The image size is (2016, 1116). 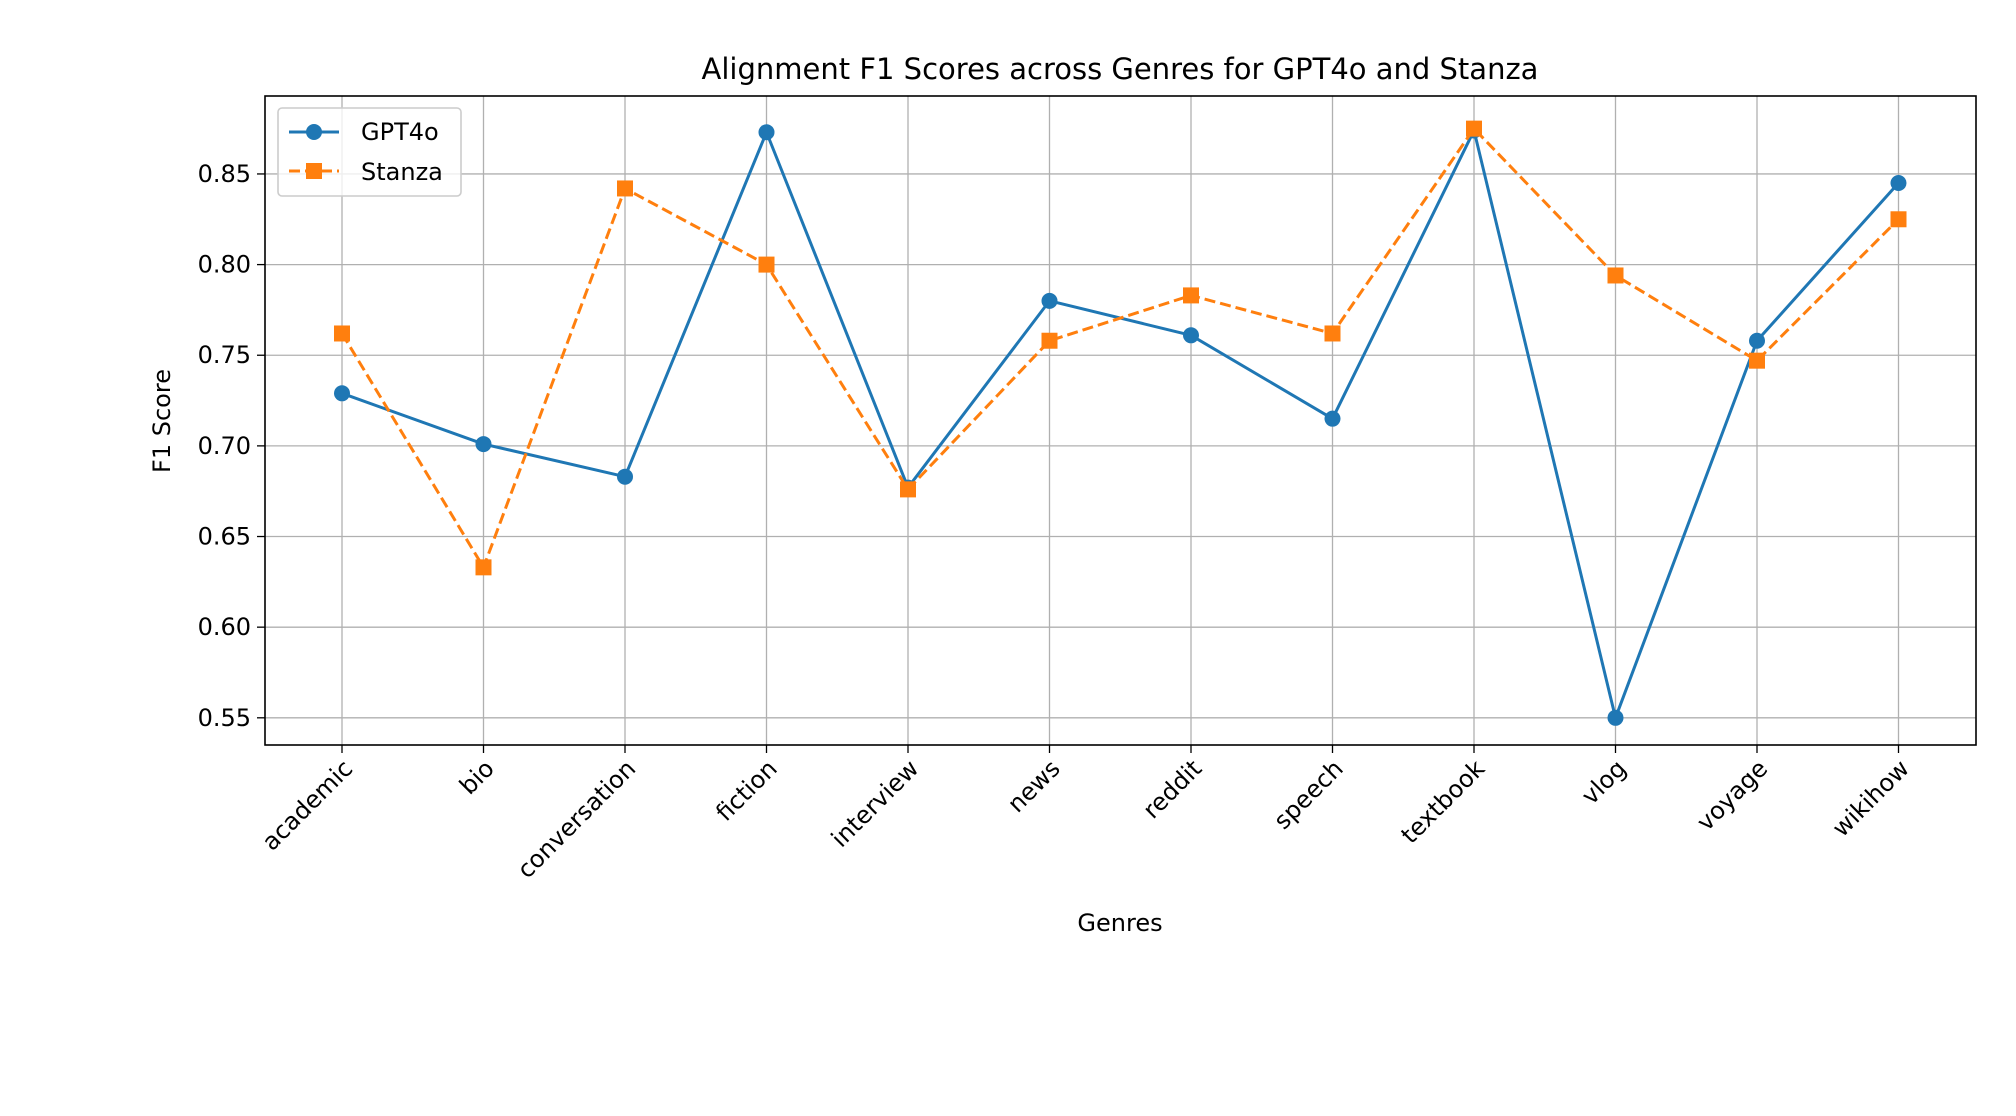 I want to click on x-tick-label-conversation: conversation, so click(x=576, y=818).